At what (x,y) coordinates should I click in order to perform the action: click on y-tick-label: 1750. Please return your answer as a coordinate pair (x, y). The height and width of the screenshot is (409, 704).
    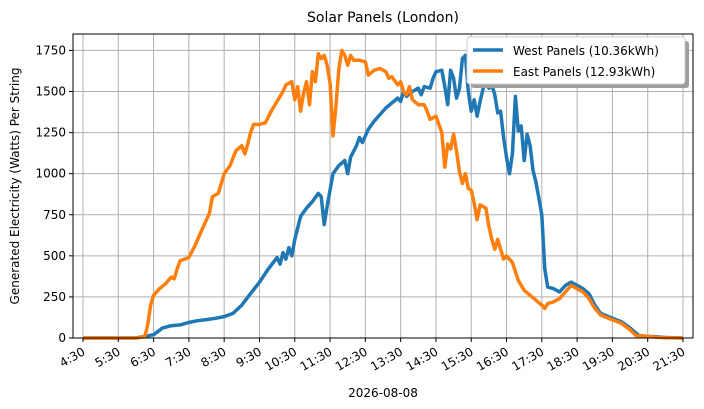
    Looking at the image, I should click on (50, 50).